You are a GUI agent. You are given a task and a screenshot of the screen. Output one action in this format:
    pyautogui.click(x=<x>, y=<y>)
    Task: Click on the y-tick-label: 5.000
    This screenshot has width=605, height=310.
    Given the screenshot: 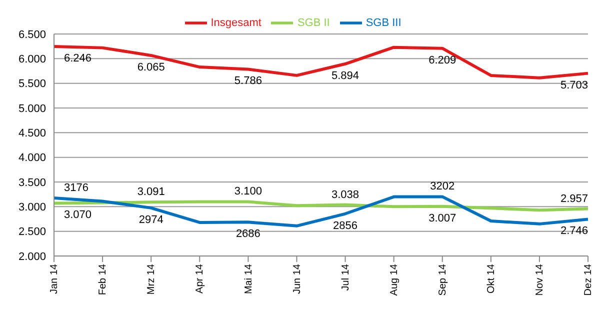 What is the action you would take?
    pyautogui.click(x=32, y=108)
    